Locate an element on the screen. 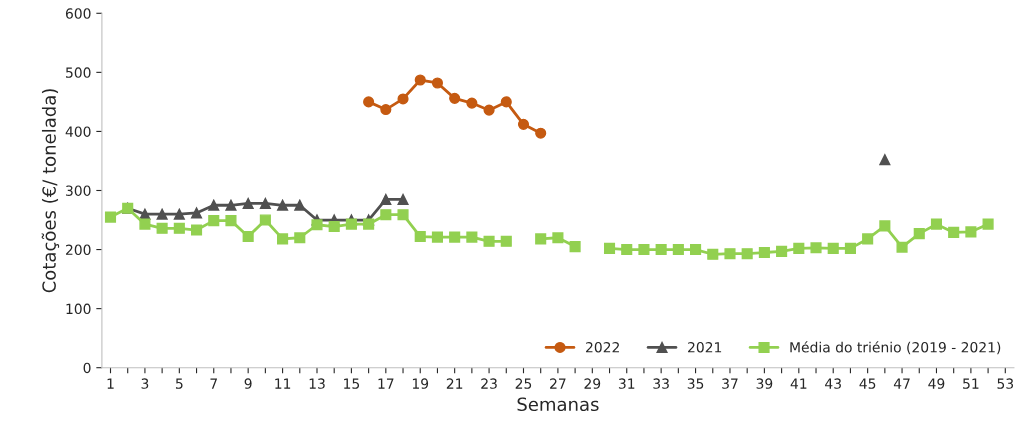 Image resolution: width=1019 pixels, height=443 pixels. x-tick-label: 43 is located at coordinates (833, 383).